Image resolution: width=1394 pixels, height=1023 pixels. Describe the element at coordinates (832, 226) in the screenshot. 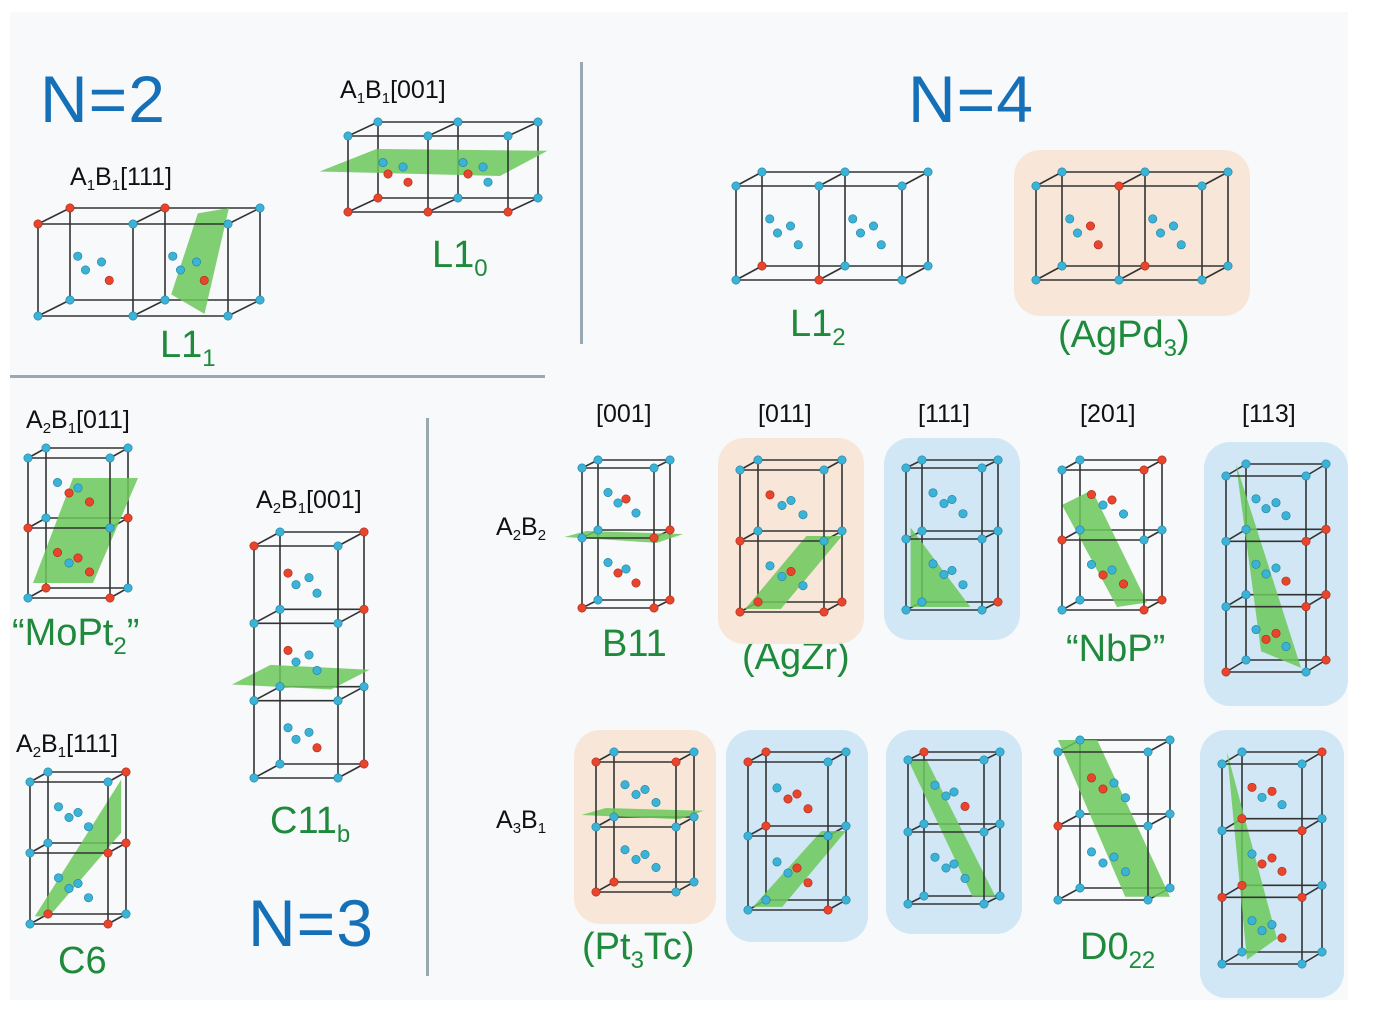

I see `l12-cell` at that location.